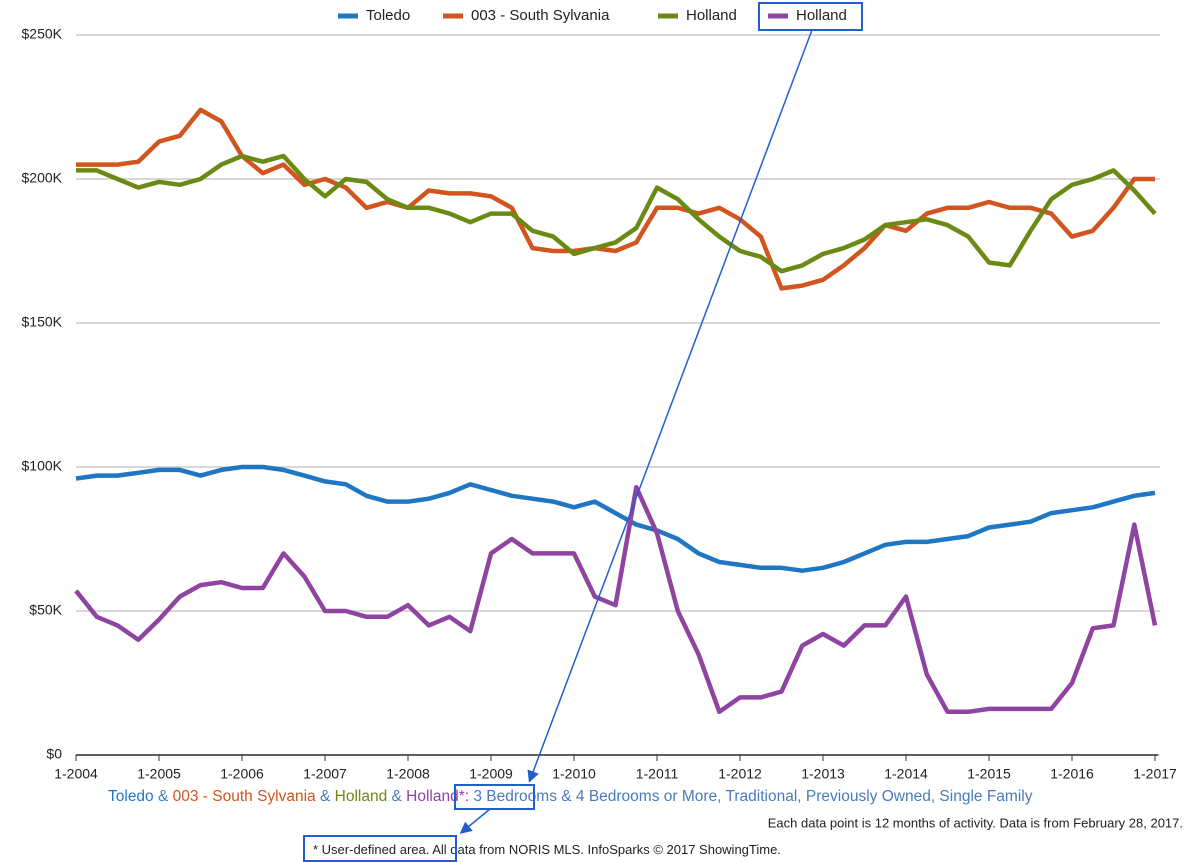  I want to click on x-tick-label: 1-2005, so click(159, 774).